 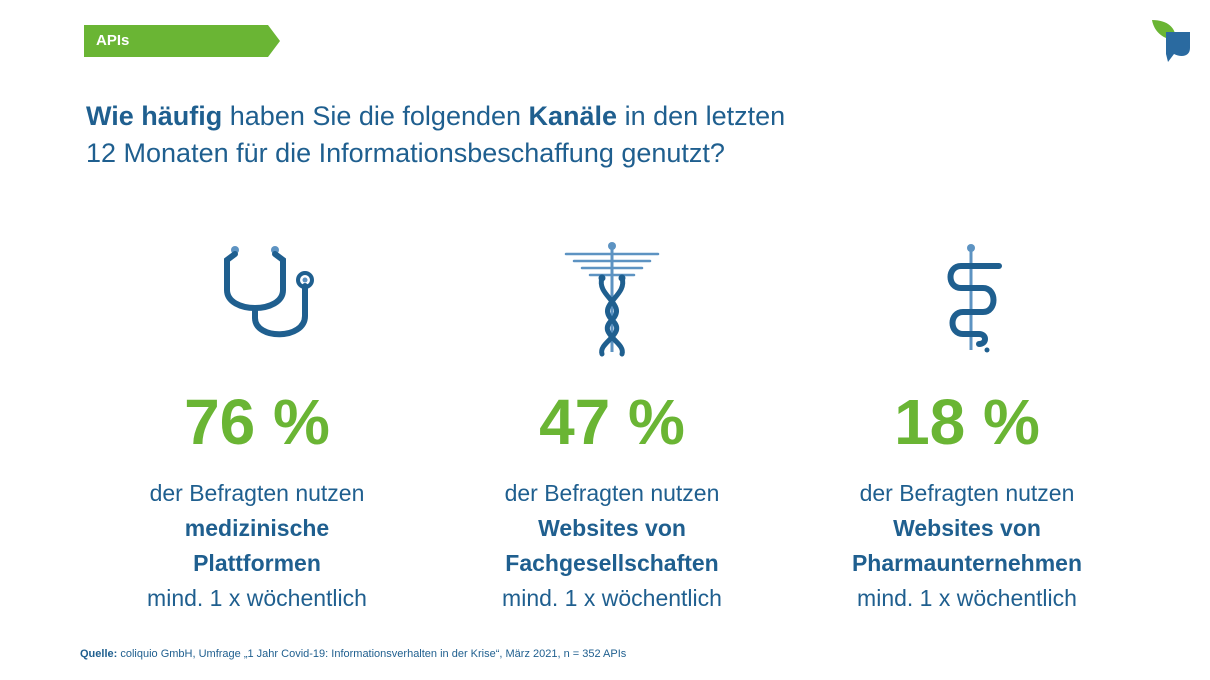 What do you see at coordinates (967, 563) in the screenshot?
I see `stat-channel: Pharmaunternehmen` at bounding box center [967, 563].